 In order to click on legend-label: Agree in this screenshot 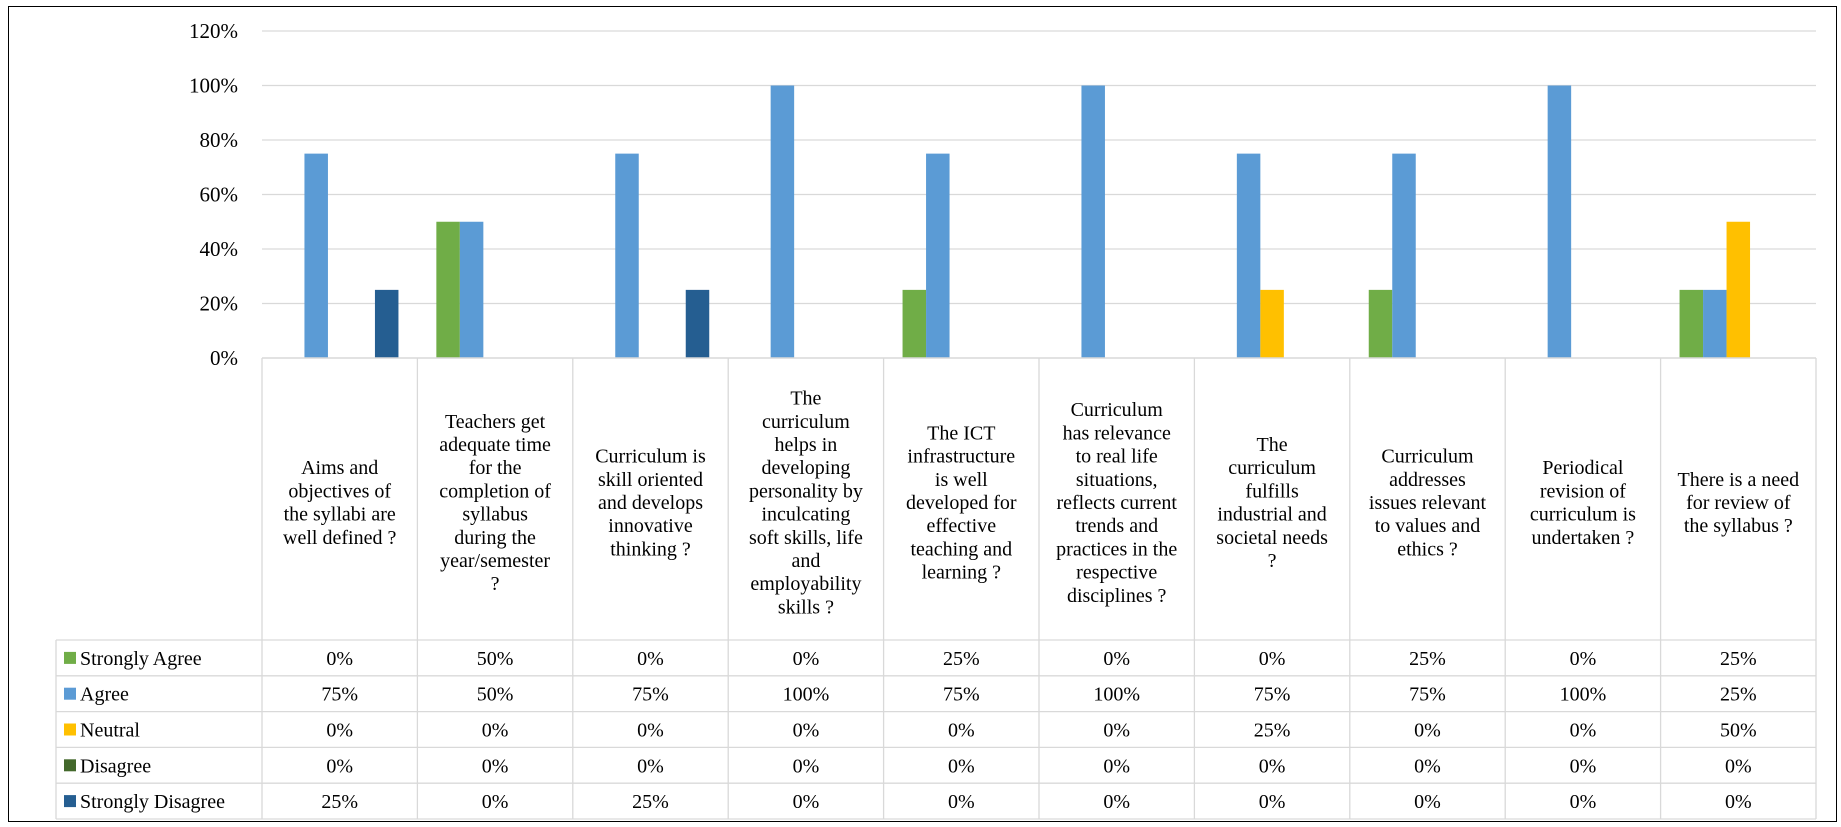, I will do `click(104, 695)`.